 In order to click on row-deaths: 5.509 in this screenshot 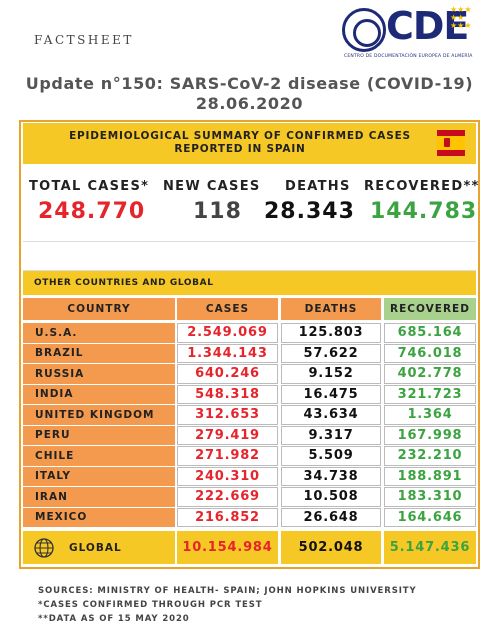, I will do `click(331, 456)`.